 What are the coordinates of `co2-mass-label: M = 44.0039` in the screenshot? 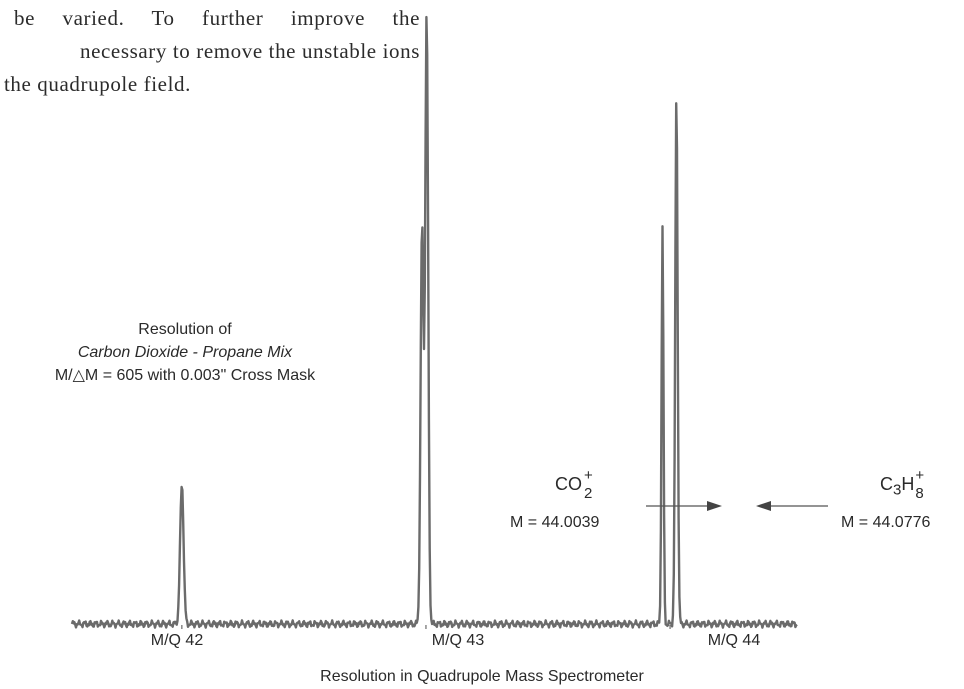 It's located at (555, 522).